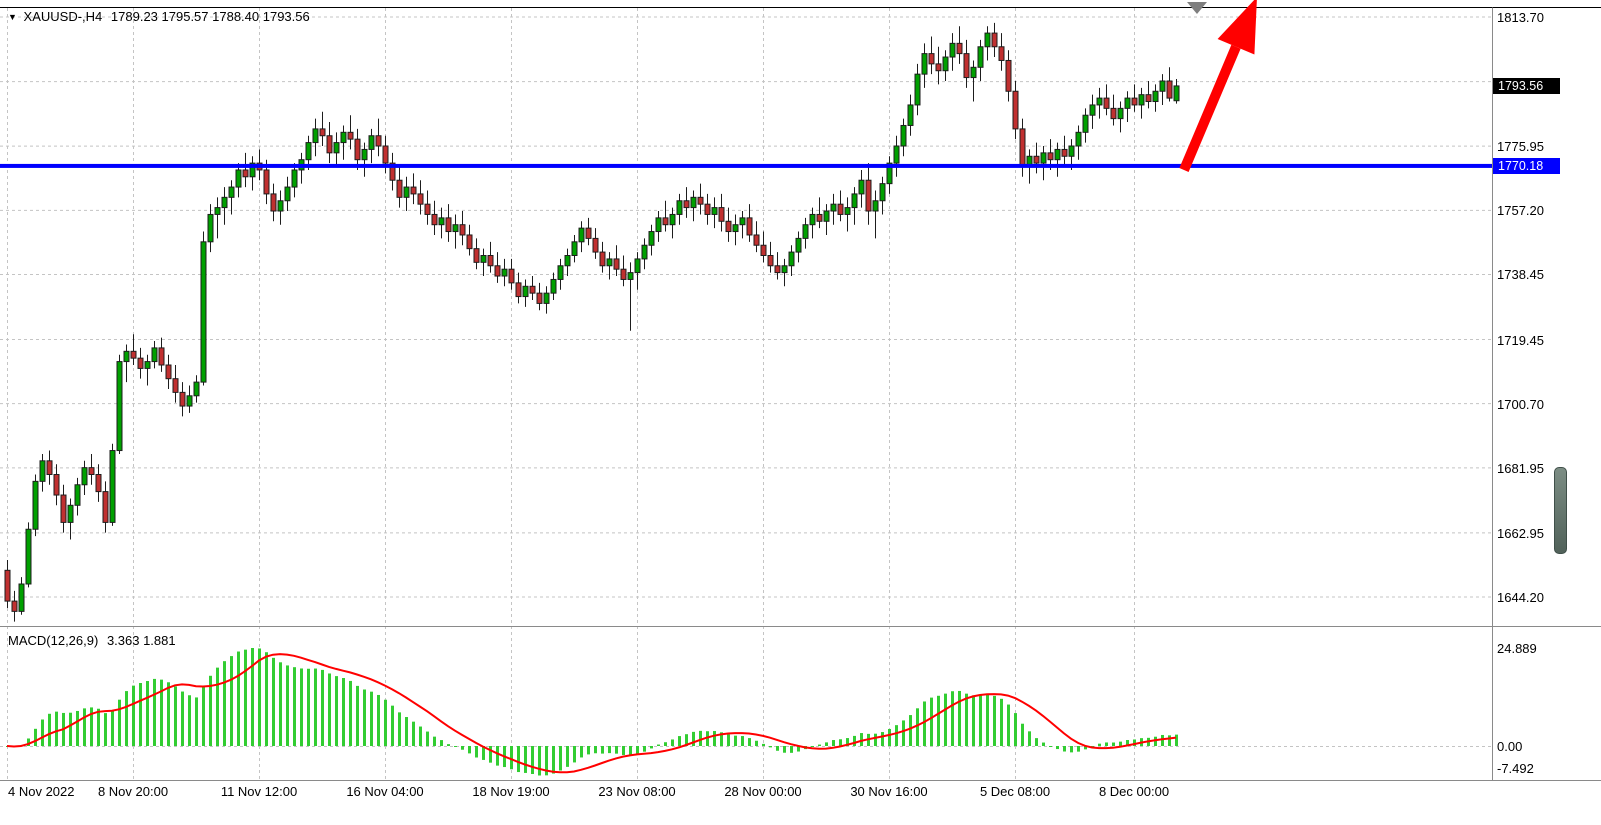 The width and height of the screenshot is (1601, 825). Describe the element at coordinates (637, 791) in the screenshot. I see `time-tick-label: 23 Nov 08:00` at that location.